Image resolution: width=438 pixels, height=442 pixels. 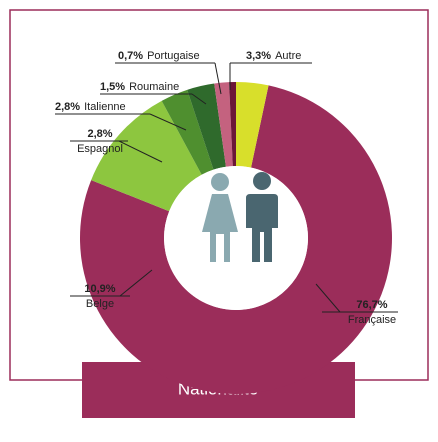 I want to click on label: 0,7% Portugaise, so click(x=159, y=56).